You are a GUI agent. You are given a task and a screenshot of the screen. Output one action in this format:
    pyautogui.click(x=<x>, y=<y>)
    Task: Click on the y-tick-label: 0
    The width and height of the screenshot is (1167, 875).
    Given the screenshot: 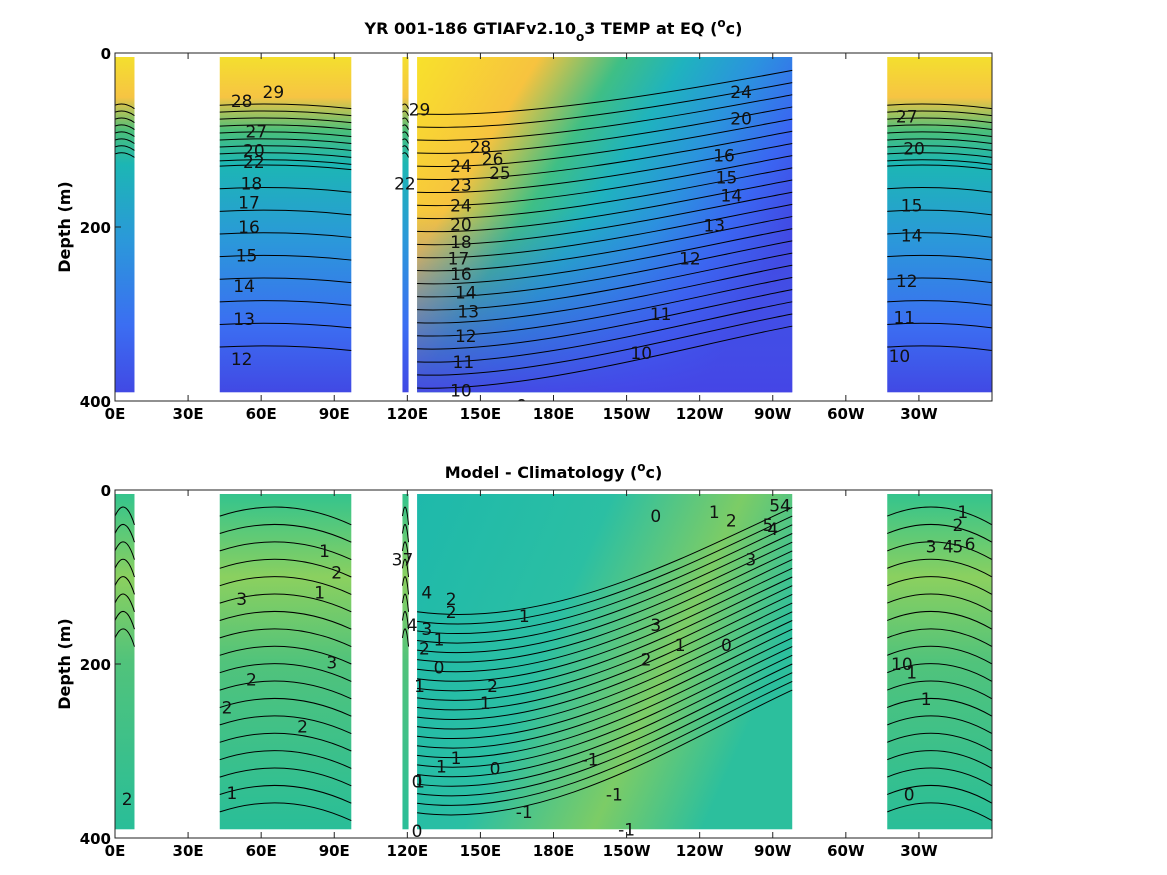 What is the action you would take?
    pyautogui.click(x=106, y=54)
    